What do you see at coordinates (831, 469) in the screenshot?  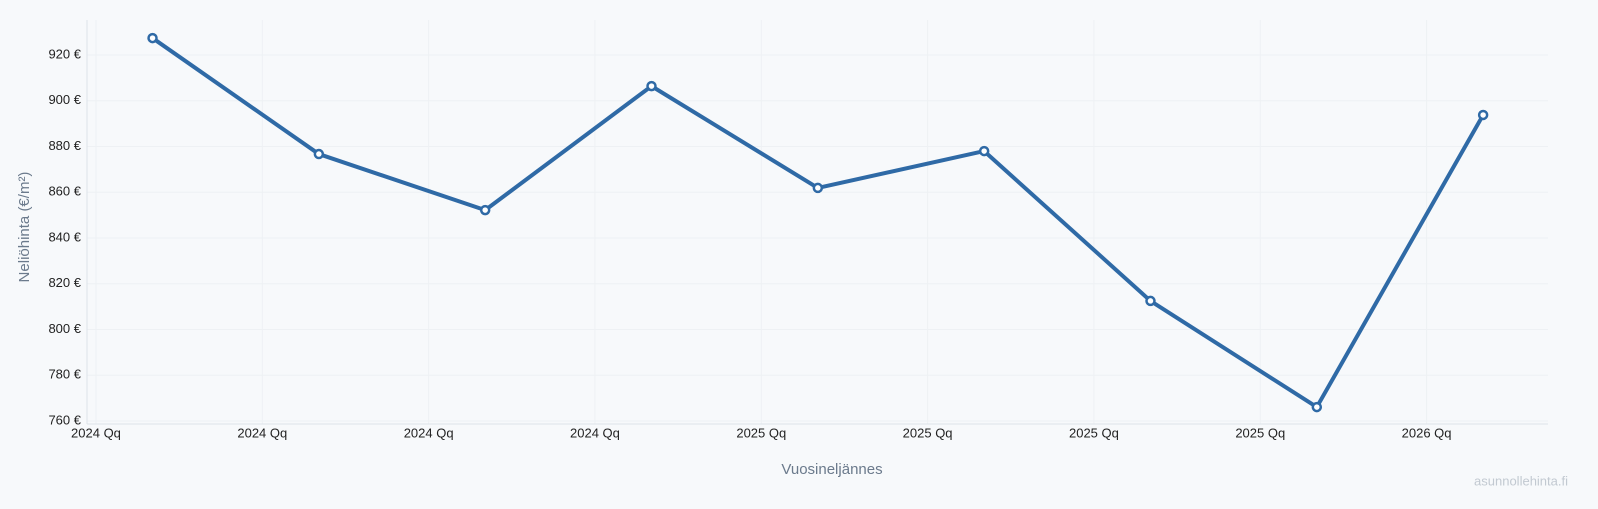 I see `x-axis-title: Vuosineljännes` at bounding box center [831, 469].